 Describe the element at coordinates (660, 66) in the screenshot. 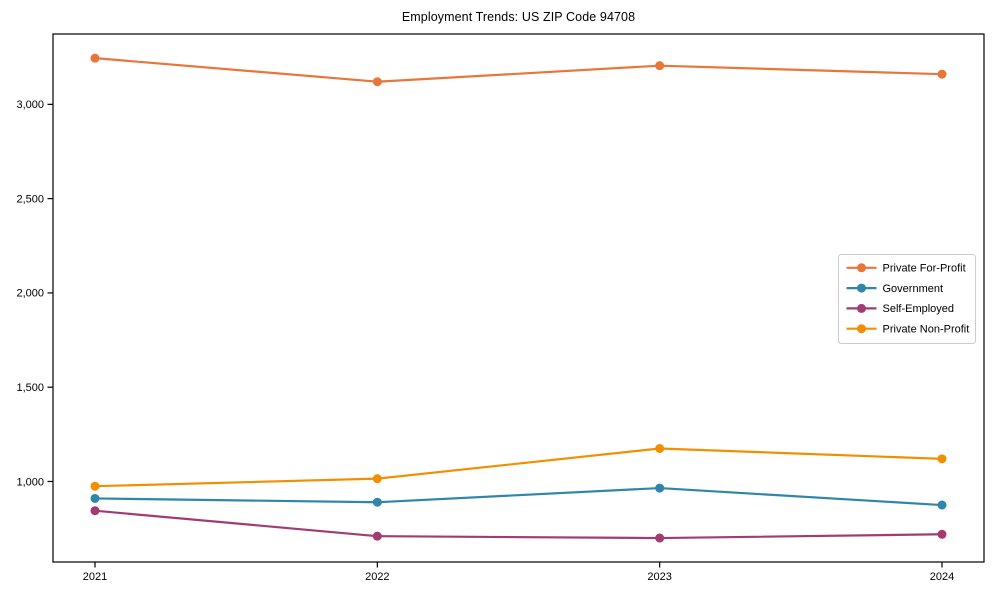

I see `data-point-private-for-profit-2023` at that location.